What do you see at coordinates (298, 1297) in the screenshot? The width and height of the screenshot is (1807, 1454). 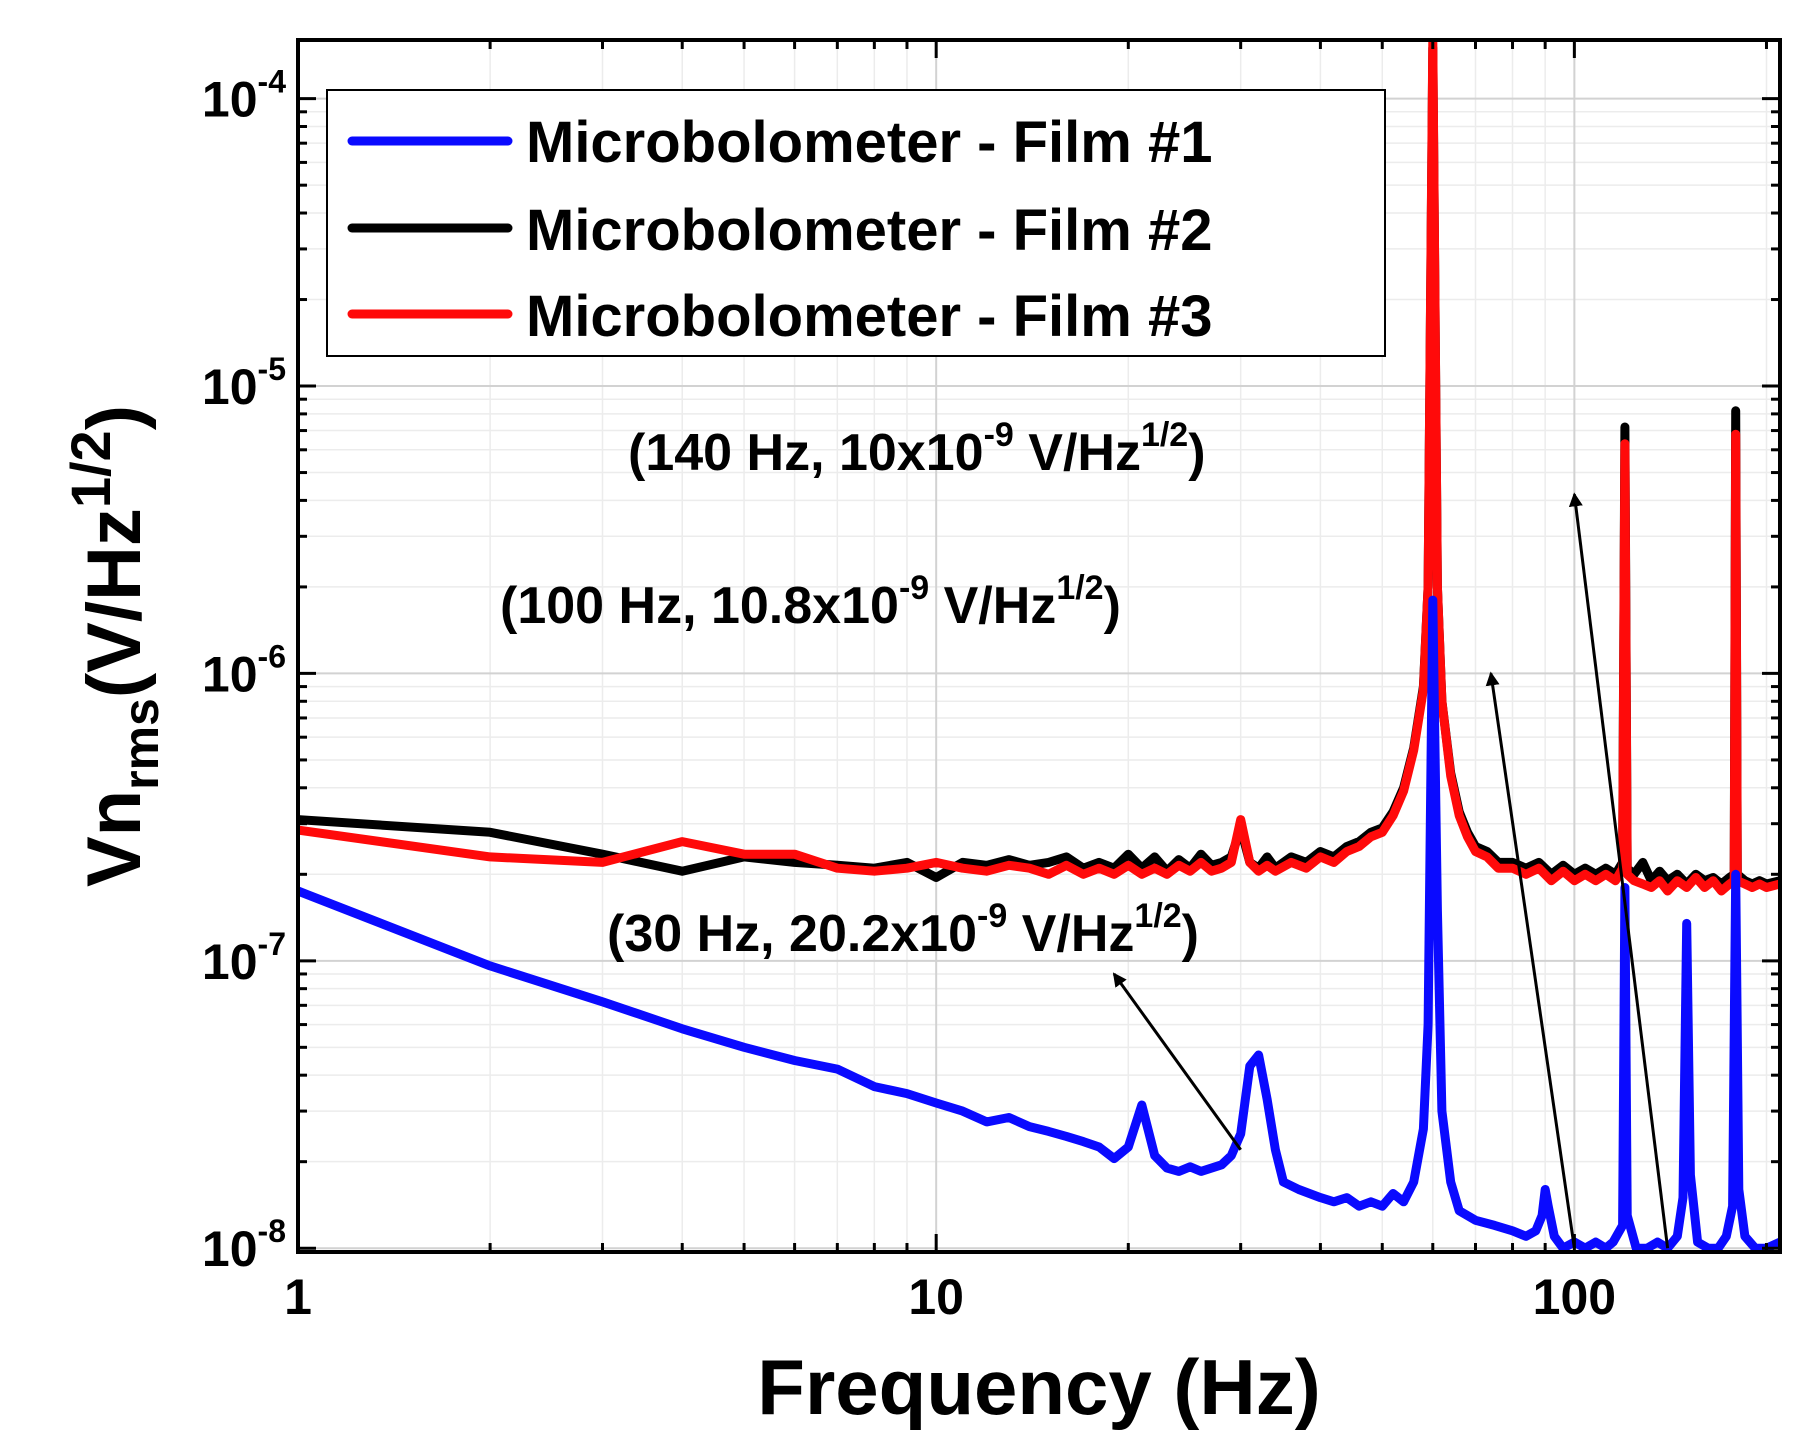 I see `x-tick-label: 1` at bounding box center [298, 1297].